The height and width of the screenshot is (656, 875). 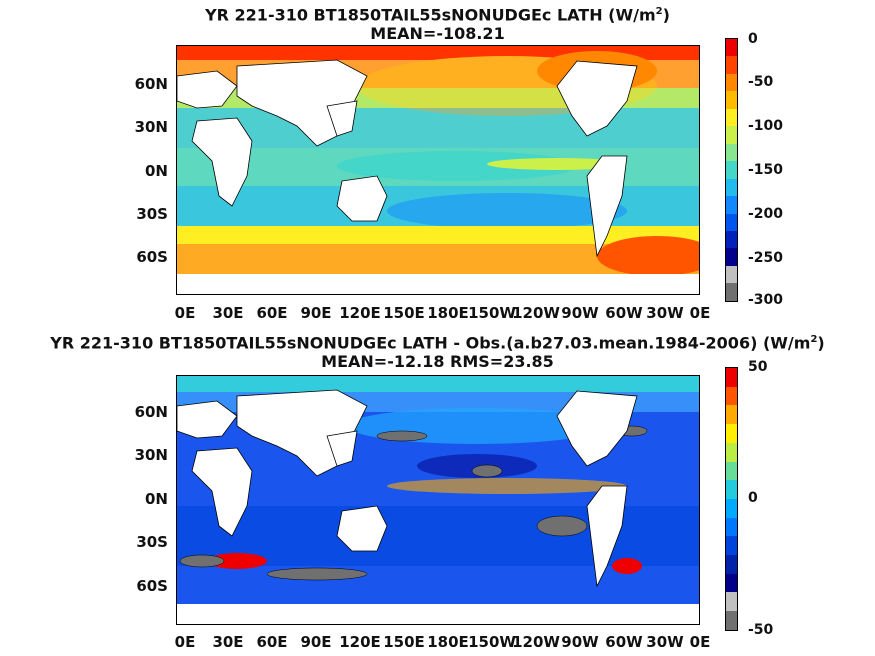 I want to click on panel1-lat-30s: 30S, so click(x=152, y=214).